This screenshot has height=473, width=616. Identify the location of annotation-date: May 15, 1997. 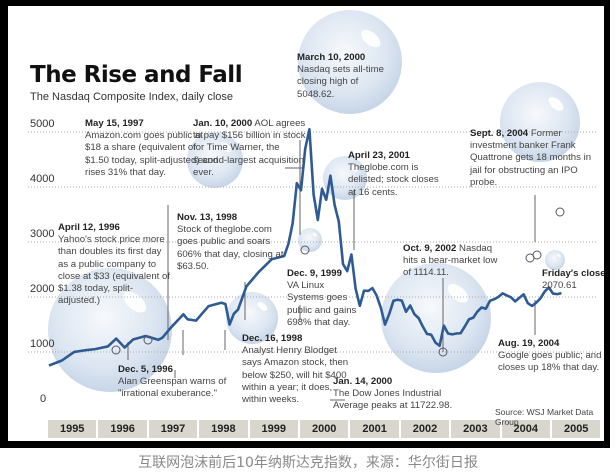
(114, 123).